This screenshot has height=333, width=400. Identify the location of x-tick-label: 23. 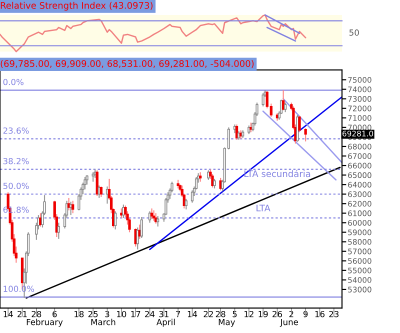
(334, 314).